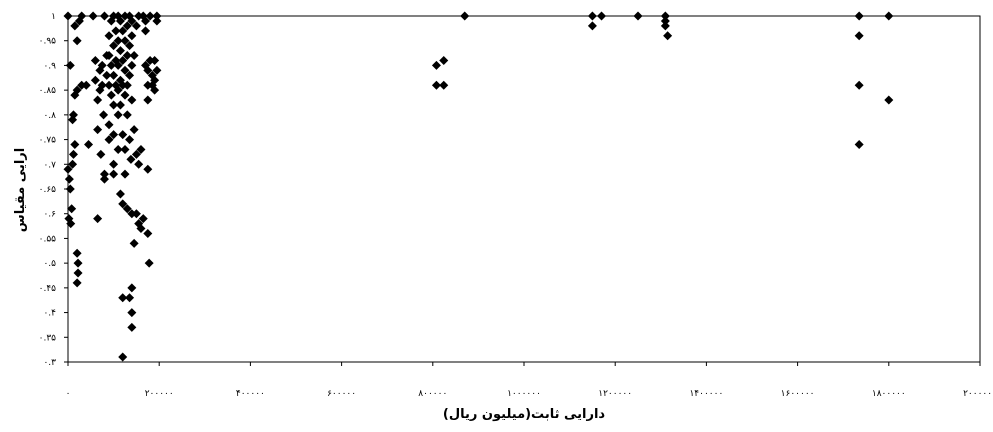 The image size is (993, 432). Describe the element at coordinates (889, 394) in the screenshot. I see `x-tick-label: ۱۸۰۰۰۰۰` at that location.